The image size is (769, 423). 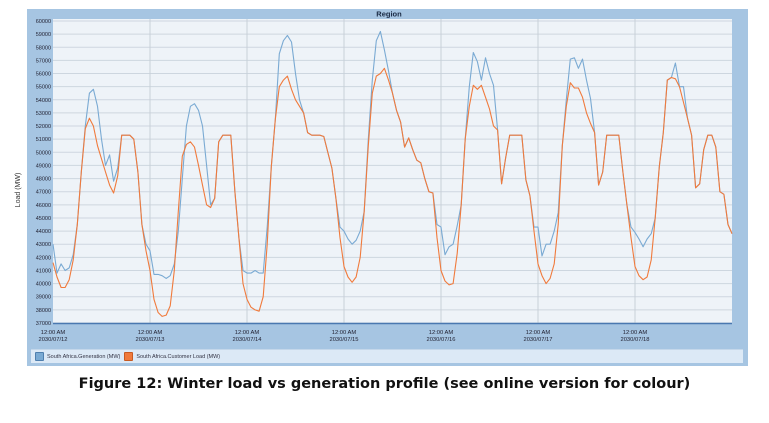 I want to click on x-tick-date: 2030/07/13, so click(x=149, y=340).